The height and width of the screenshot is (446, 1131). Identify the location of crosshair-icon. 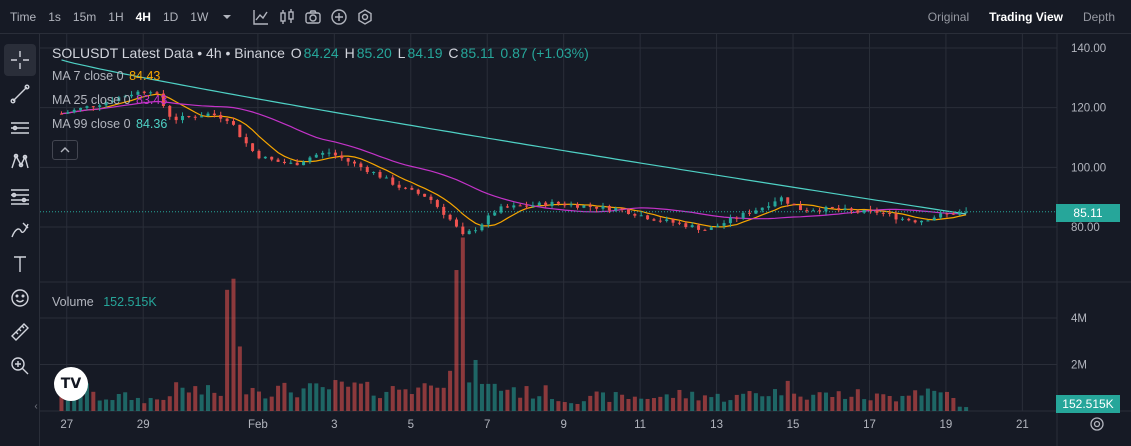
(20, 60).